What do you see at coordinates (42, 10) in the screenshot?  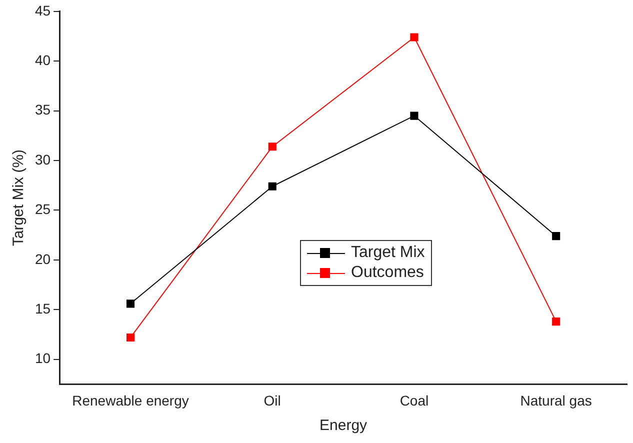 I see `y-tick-label: 45` at bounding box center [42, 10].